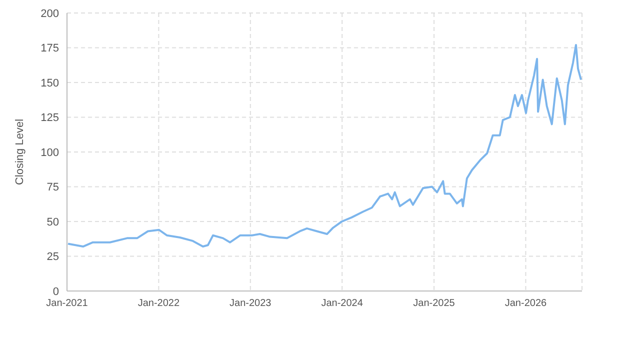 Image resolution: width=623 pixels, height=350 pixels. I want to click on y-tick-label: 175, so click(49, 48).